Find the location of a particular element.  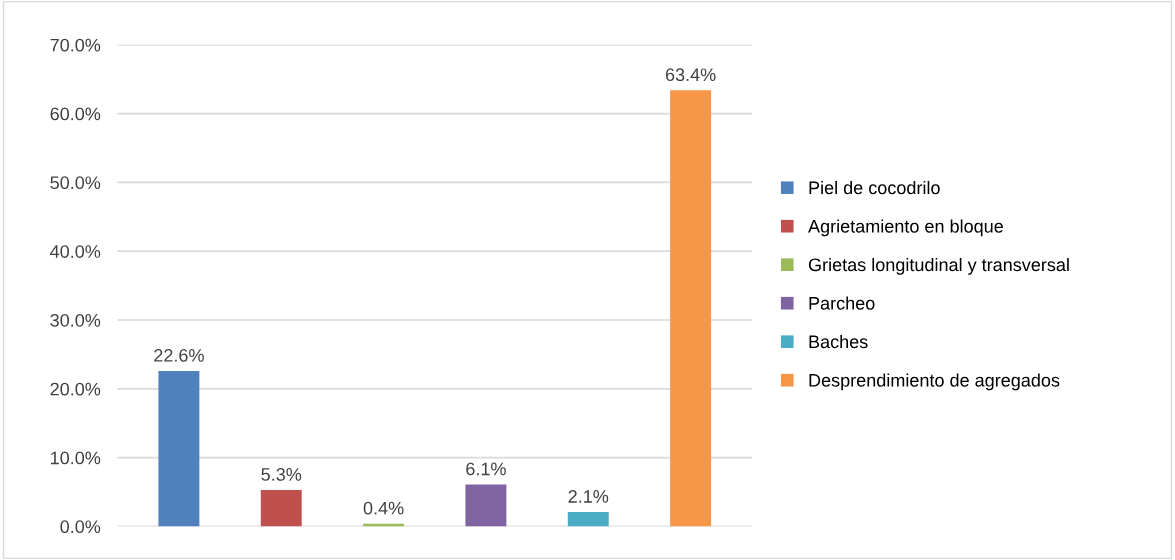

y-tick-label: 20.0% is located at coordinates (75, 389).